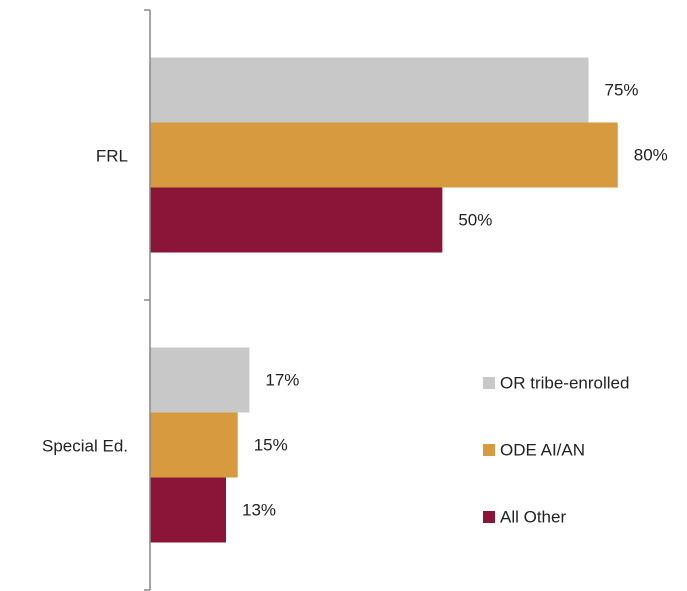 This screenshot has height=591, width=687. I want to click on category-label: FRL, so click(112, 155).